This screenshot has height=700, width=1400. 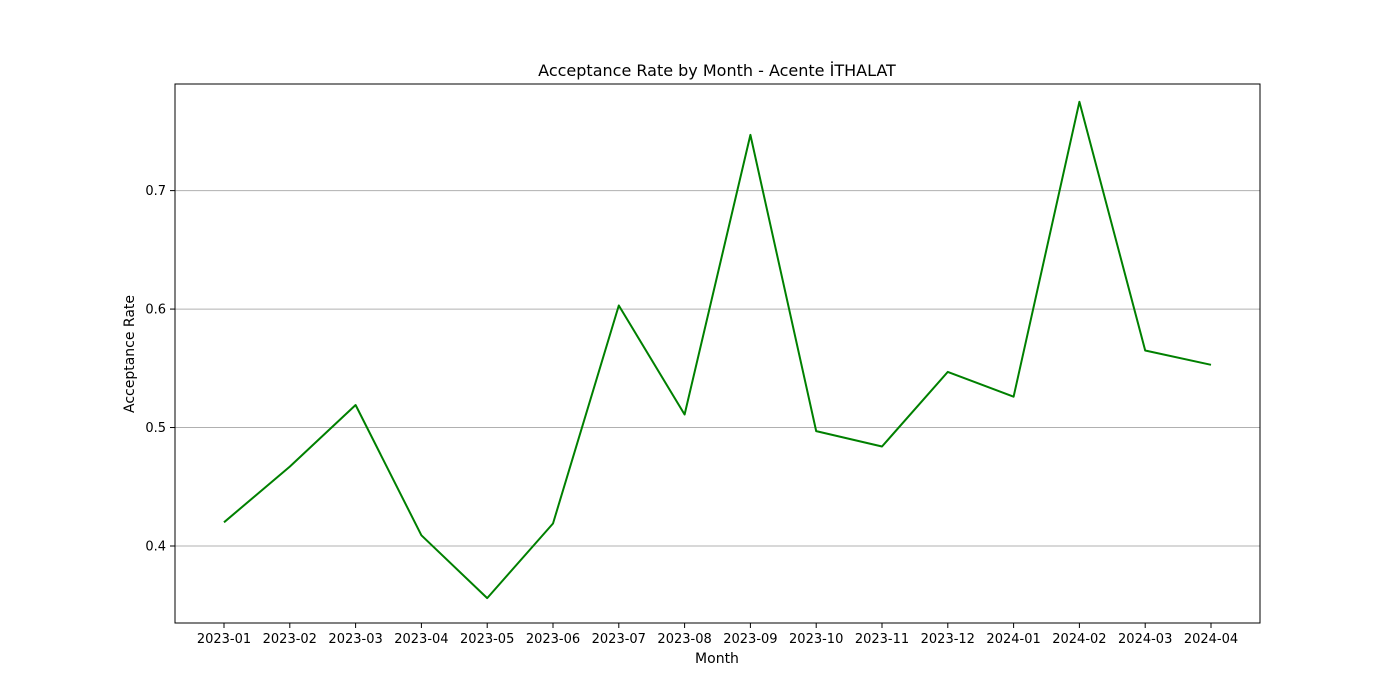 What do you see at coordinates (1211, 639) in the screenshot?
I see `x-tick-label: 2024-04` at bounding box center [1211, 639].